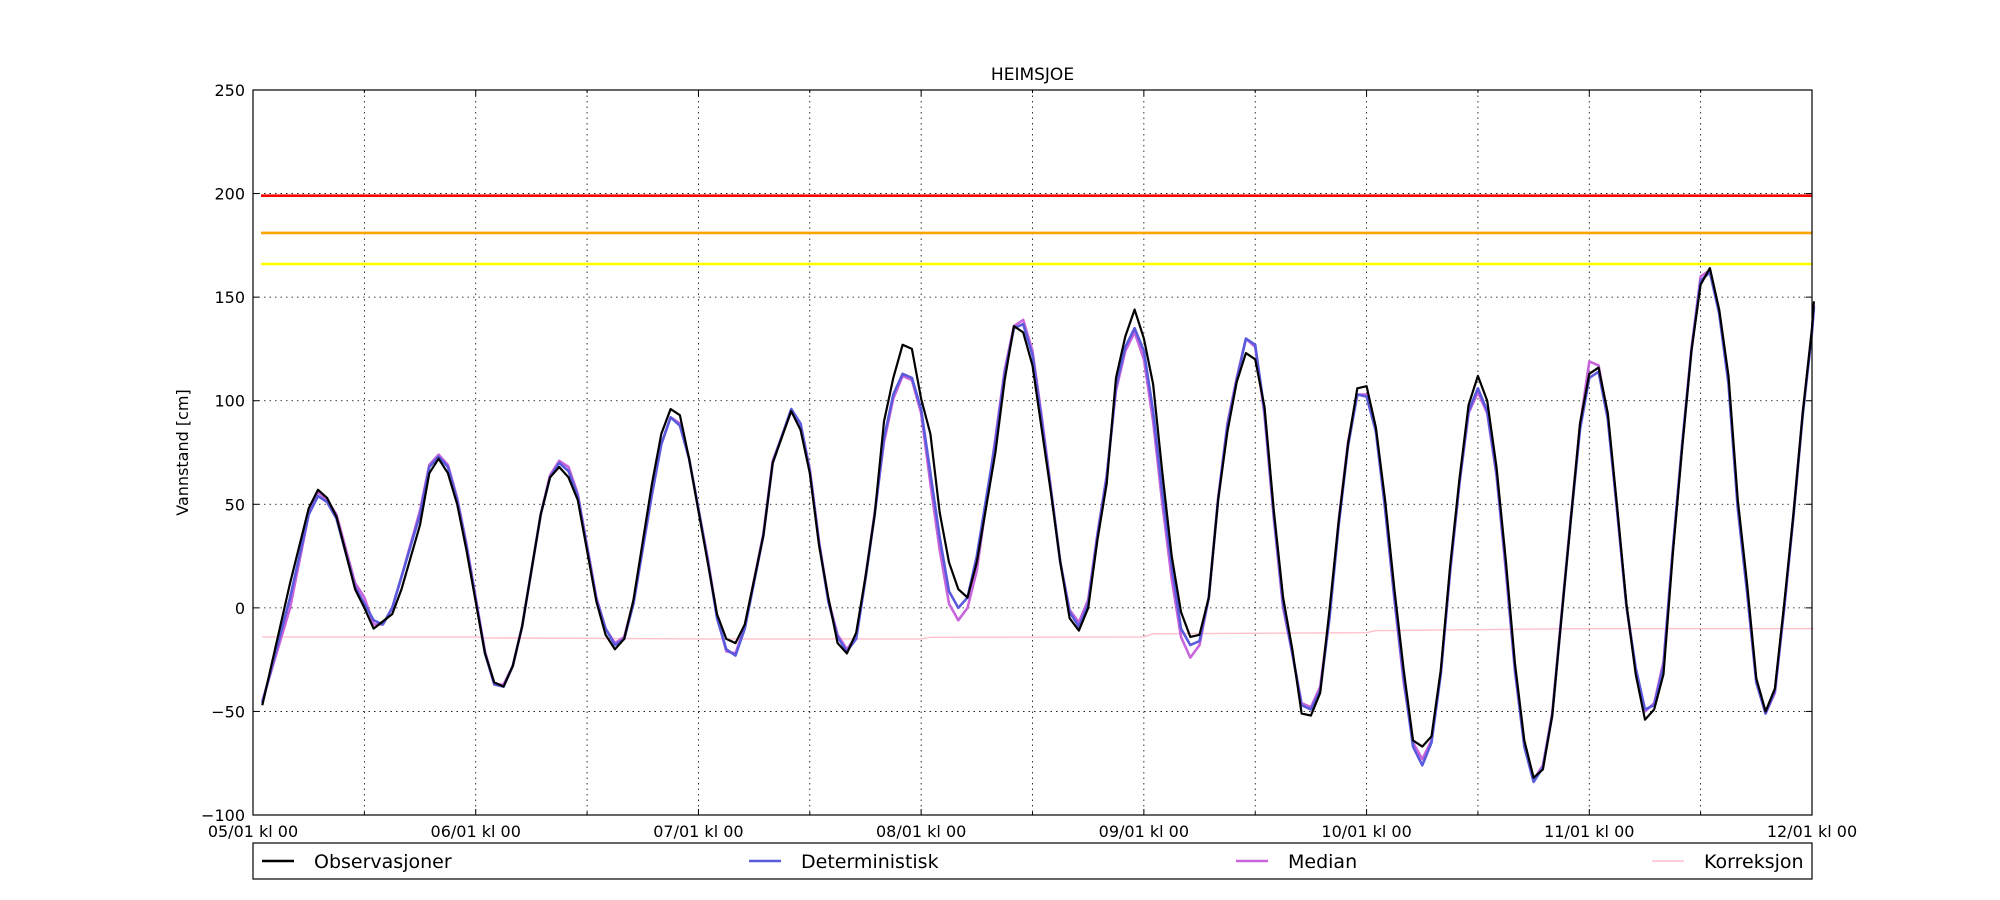  Describe the element at coordinates (229, 194) in the screenshot. I see `y-tick-label: 200` at that location.